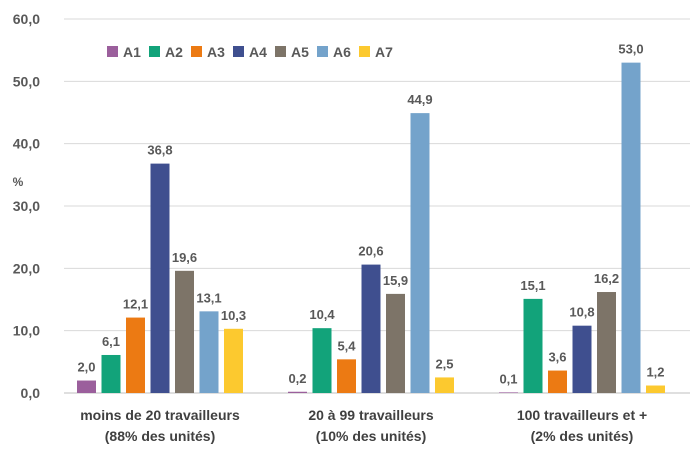 This screenshot has width=700, height=474. What do you see at coordinates (26, 331) in the screenshot?
I see `y-tick-label: 10,0` at bounding box center [26, 331].